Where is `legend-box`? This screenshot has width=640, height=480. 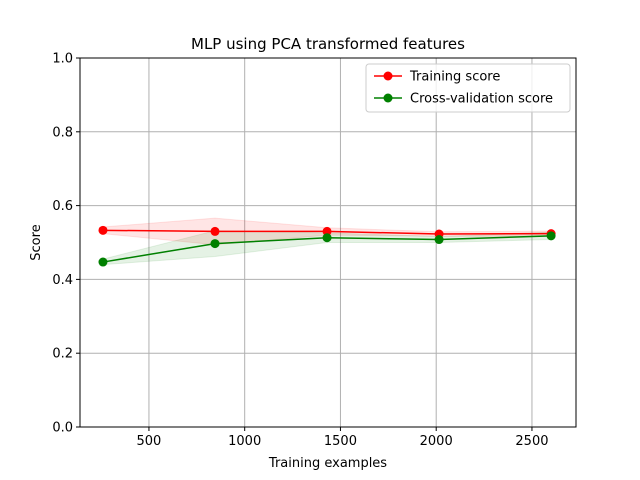
legend-box is located at coordinates (468, 88).